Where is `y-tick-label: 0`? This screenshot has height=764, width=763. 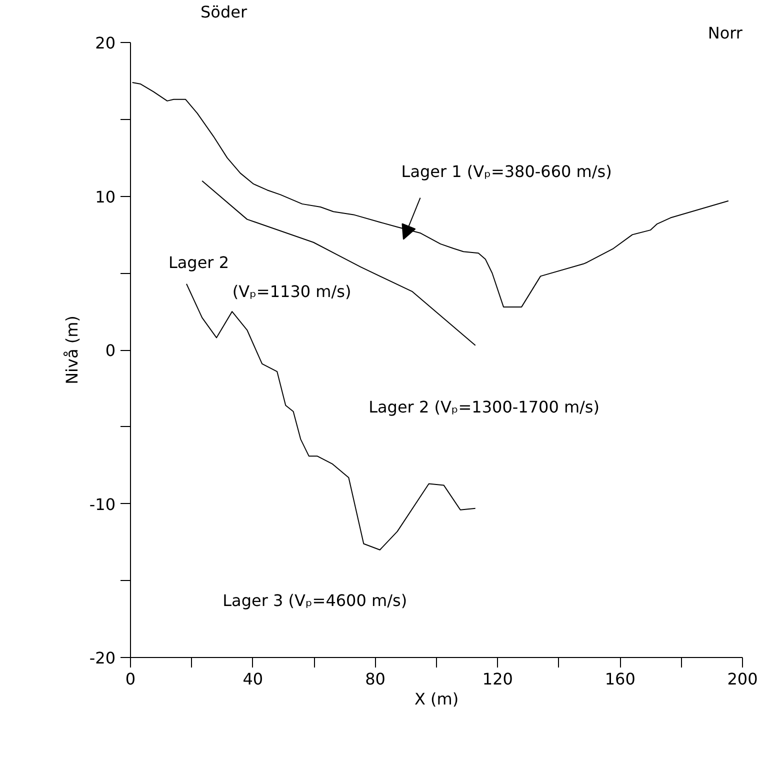
y-tick-label: 0 is located at coordinates (110, 350).